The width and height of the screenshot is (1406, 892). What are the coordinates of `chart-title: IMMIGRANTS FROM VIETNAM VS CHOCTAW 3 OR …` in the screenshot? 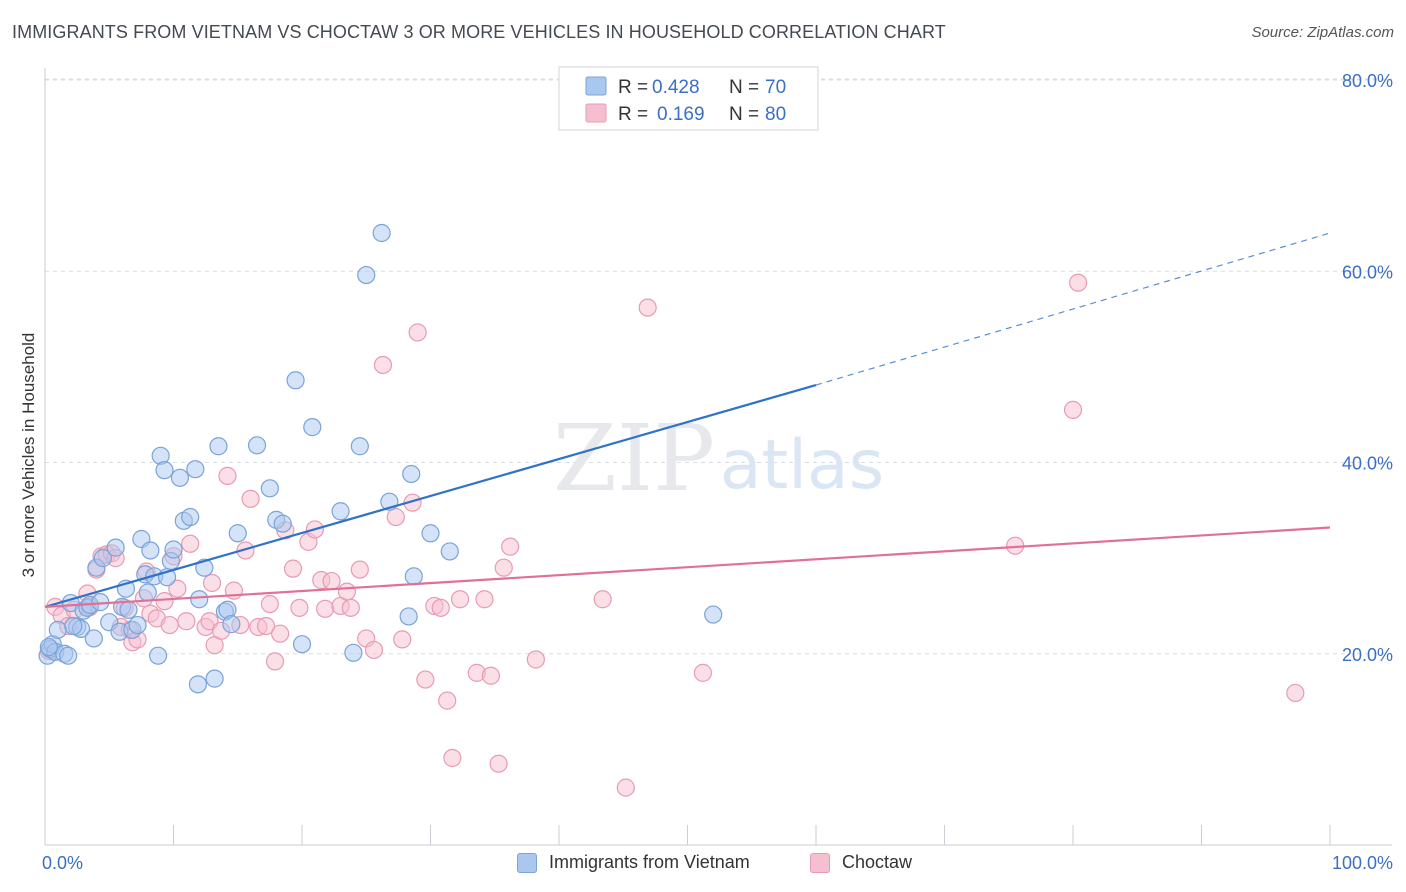 It's located at (479, 32).